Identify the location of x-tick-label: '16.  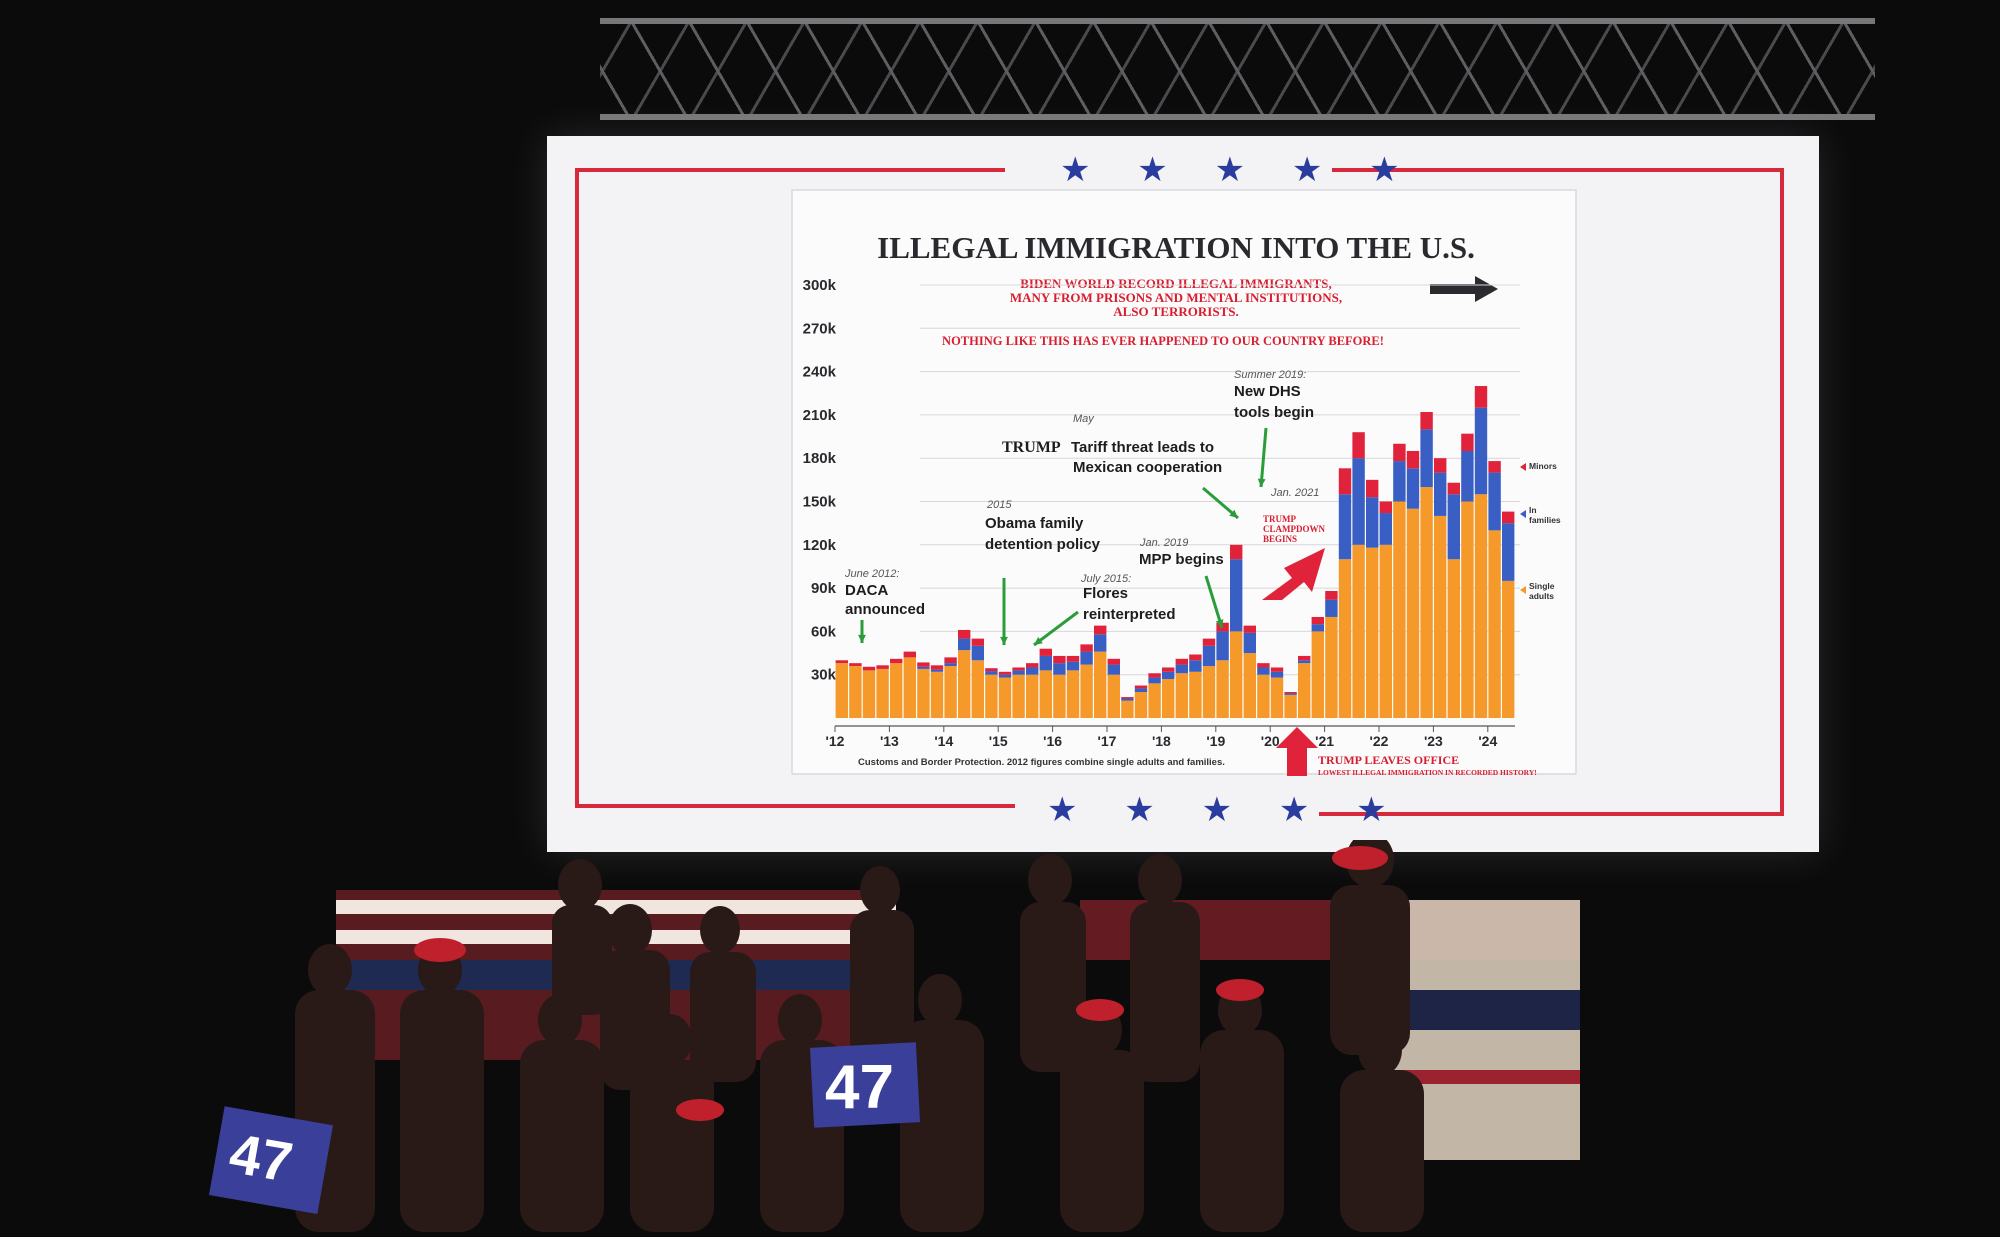
(1052, 741).